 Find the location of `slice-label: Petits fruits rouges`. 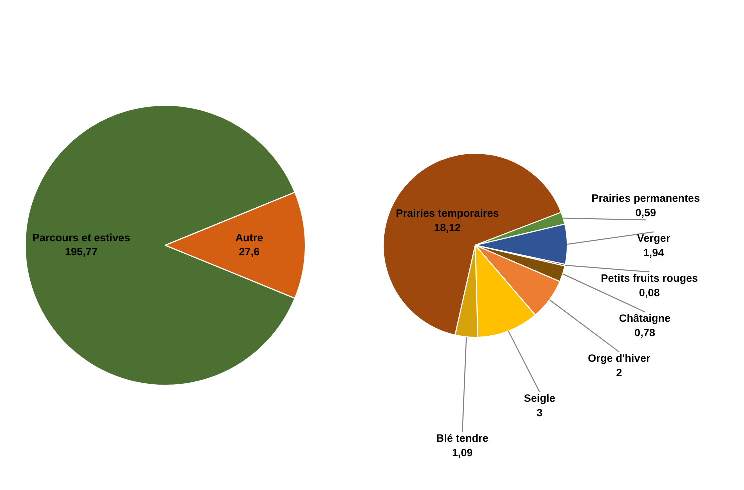

slice-label: Petits fruits rouges is located at coordinates (649, 278).